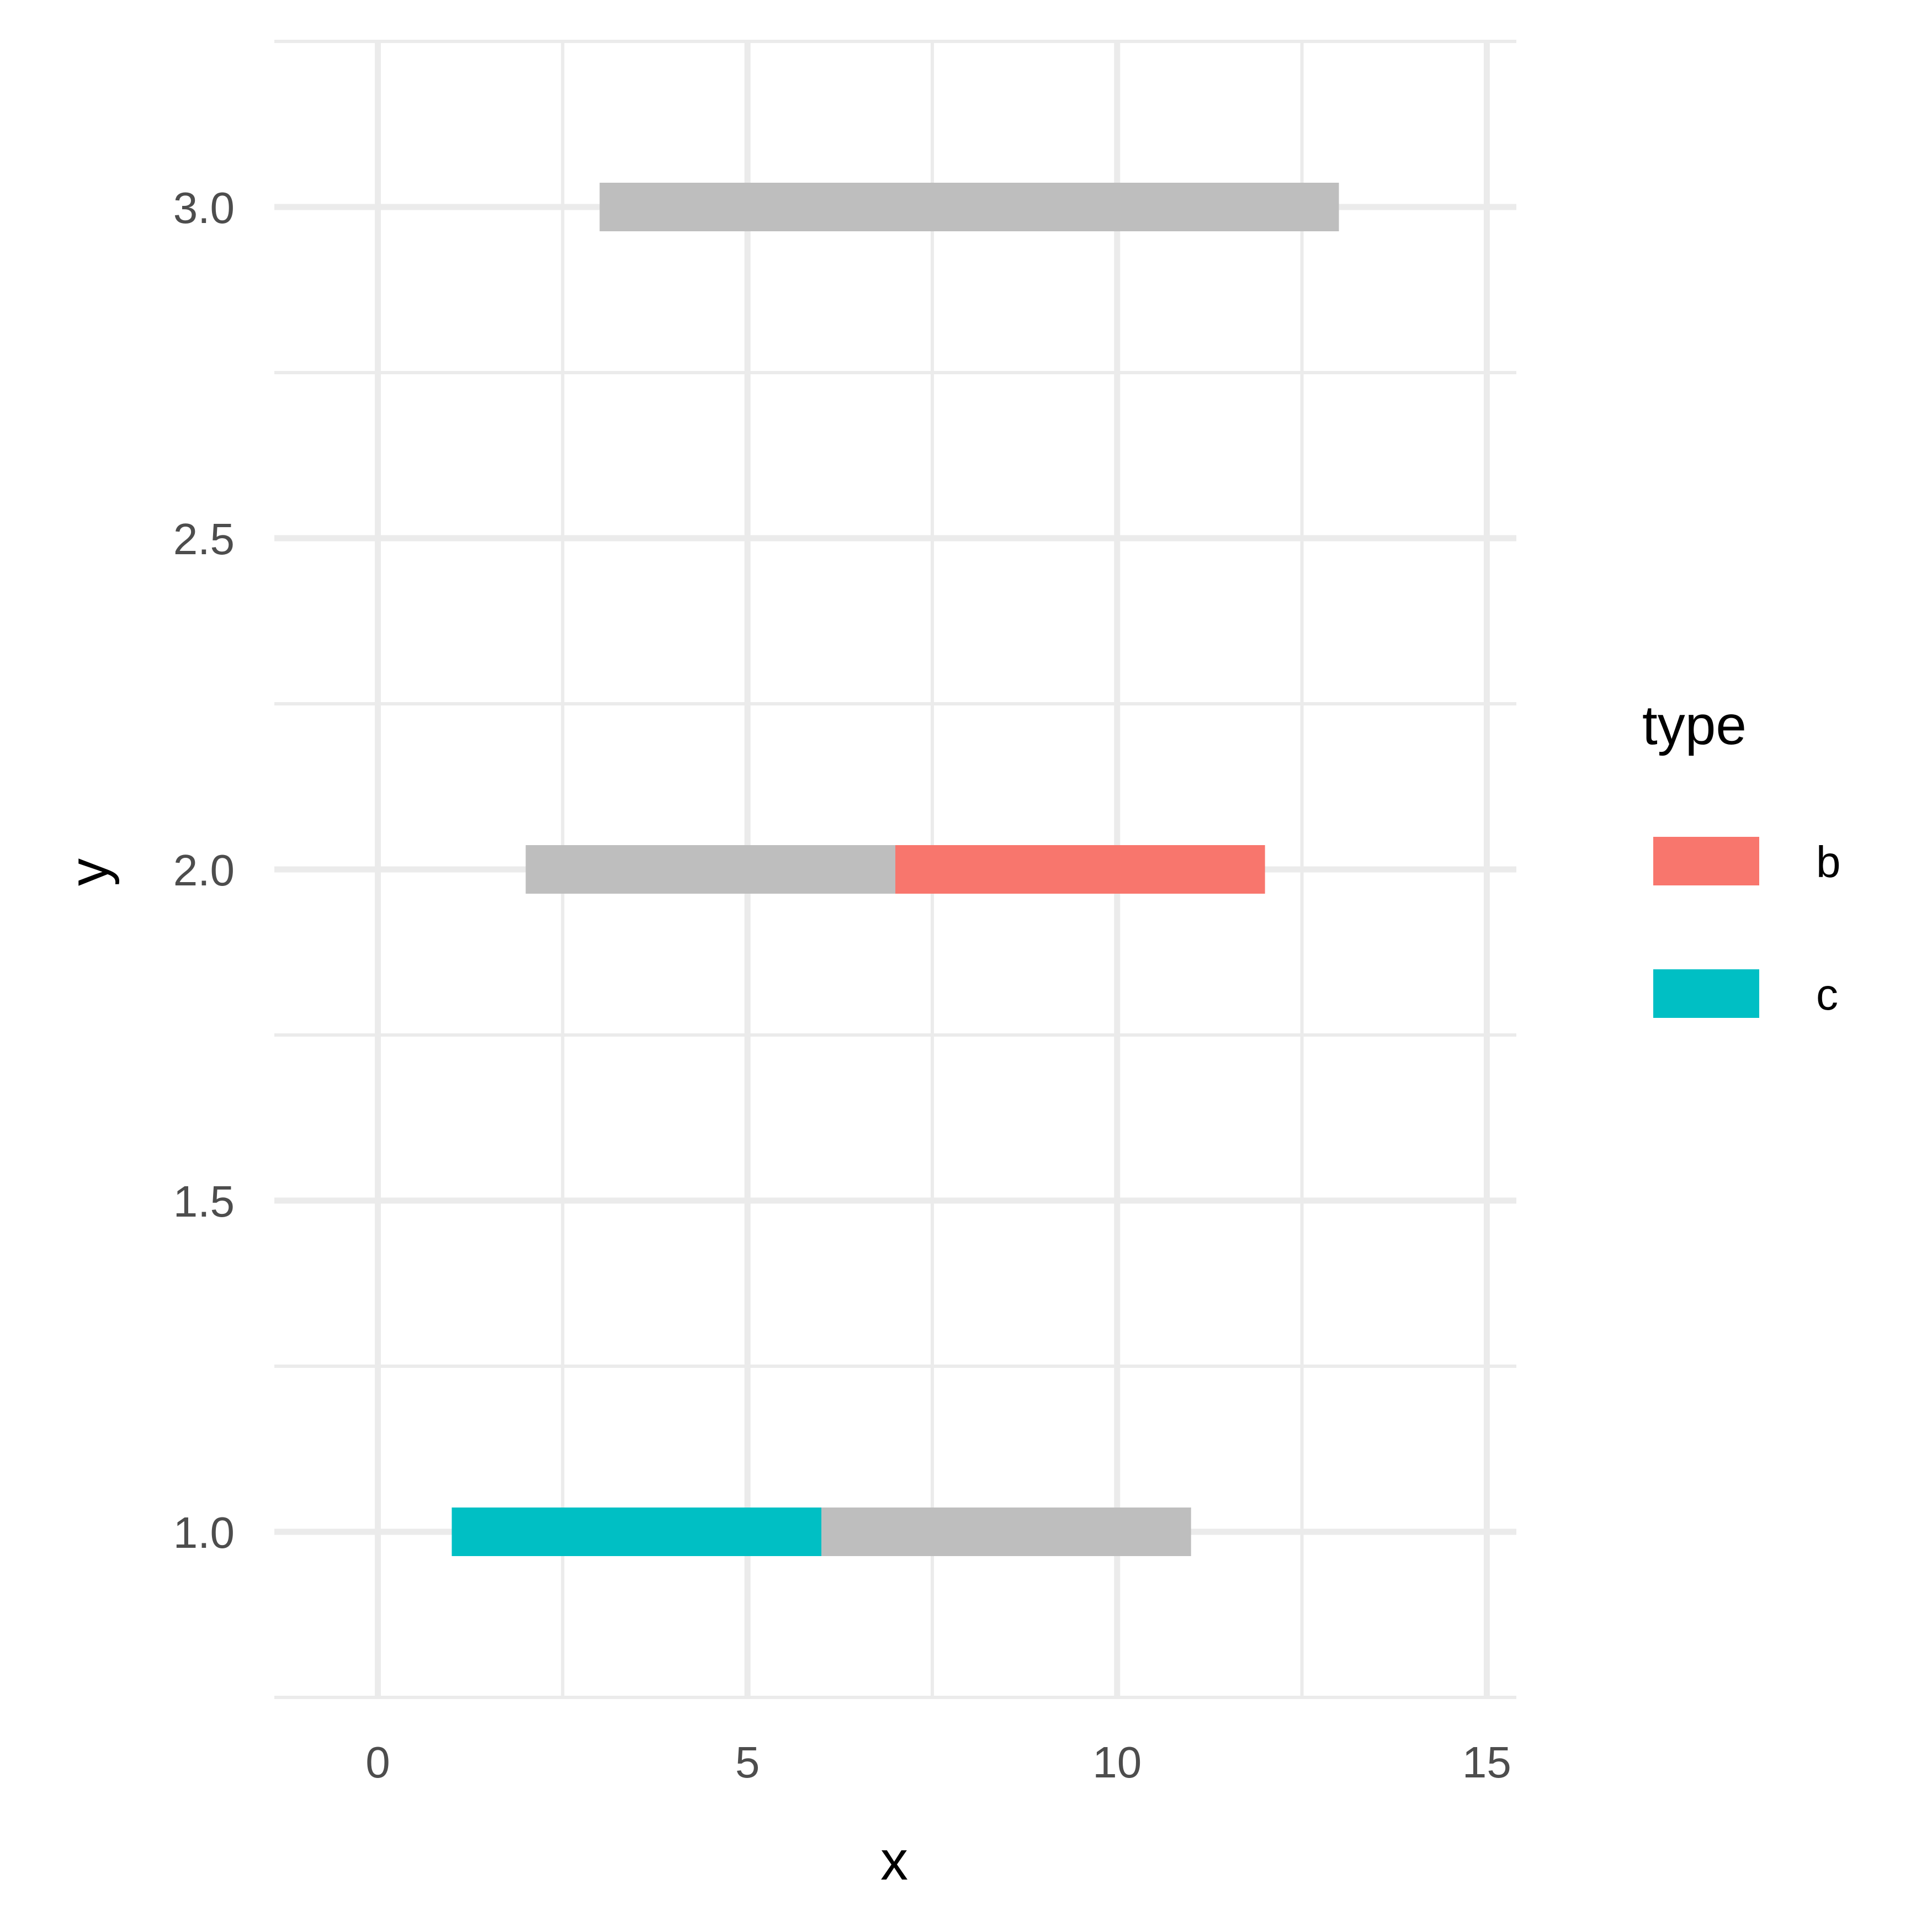 The width and height of the screenshot is (1932, 1932). Describe the element at coordinates (1117, 1763) in the screenshot. I see `x-tick-label: 10` at that location.